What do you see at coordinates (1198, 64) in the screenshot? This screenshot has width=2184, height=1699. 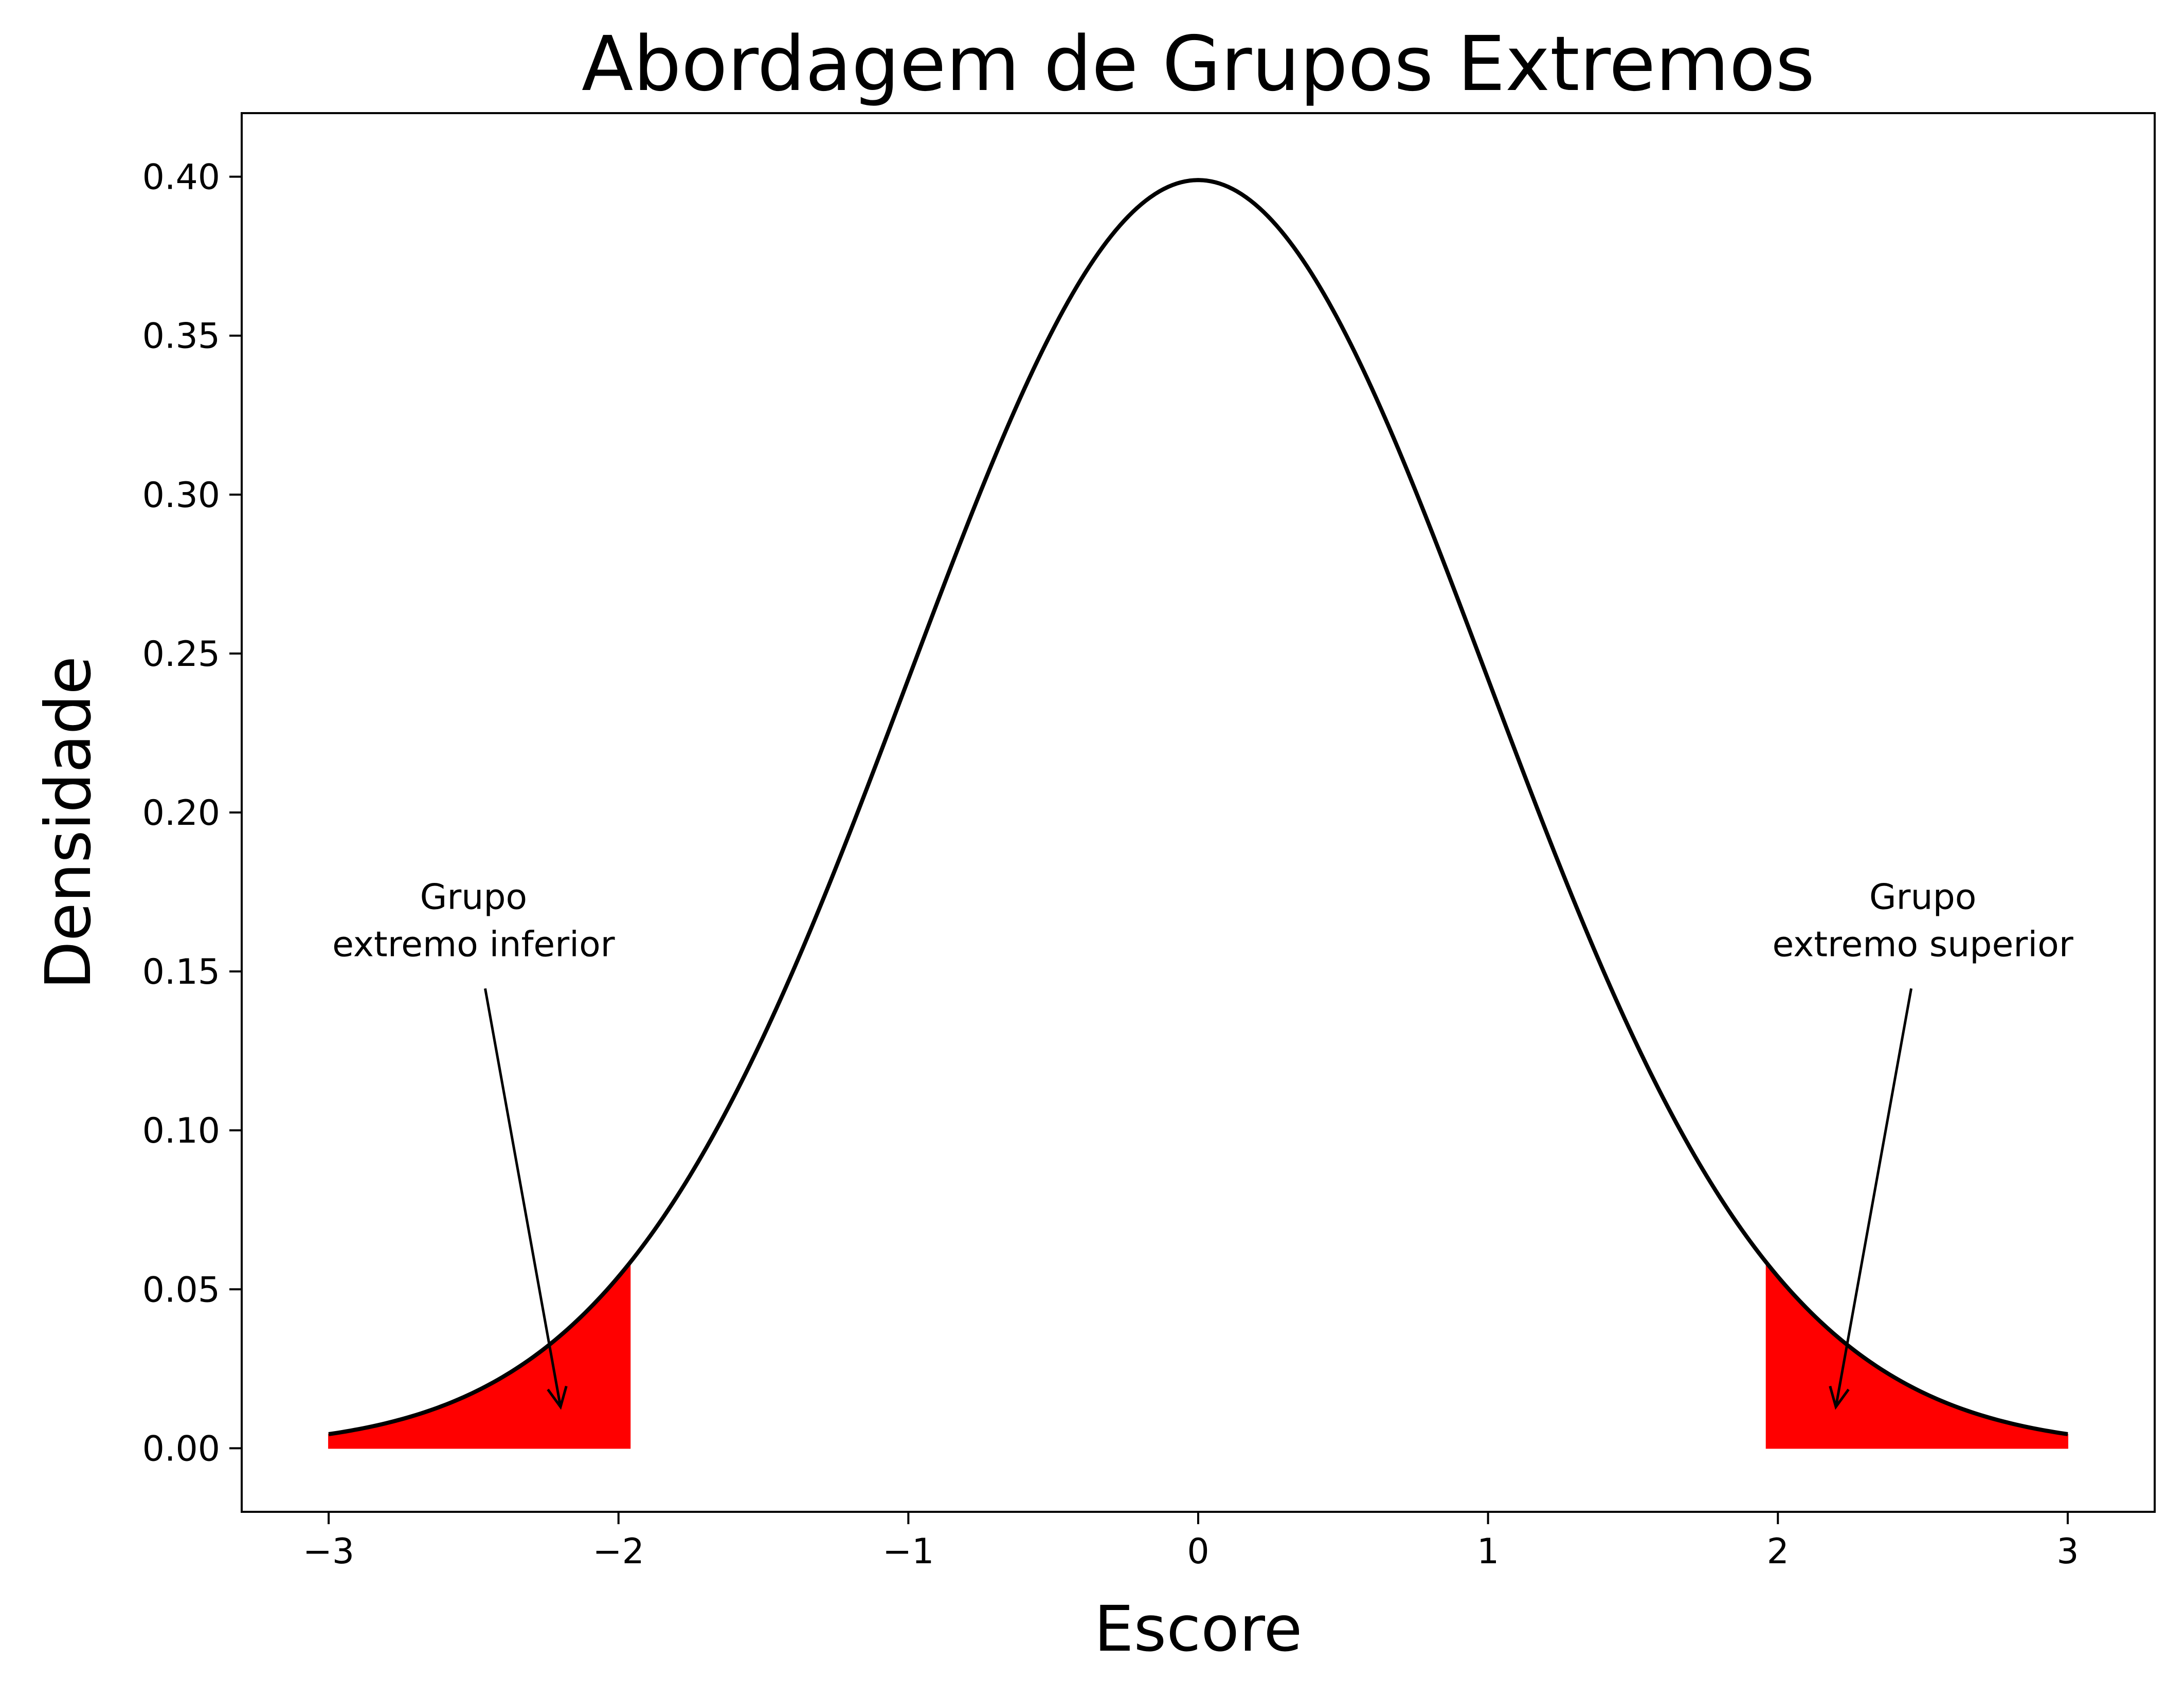 I see `chart-title: Abordagem de Grupos Extremos` at bounding box center [1198, 64].